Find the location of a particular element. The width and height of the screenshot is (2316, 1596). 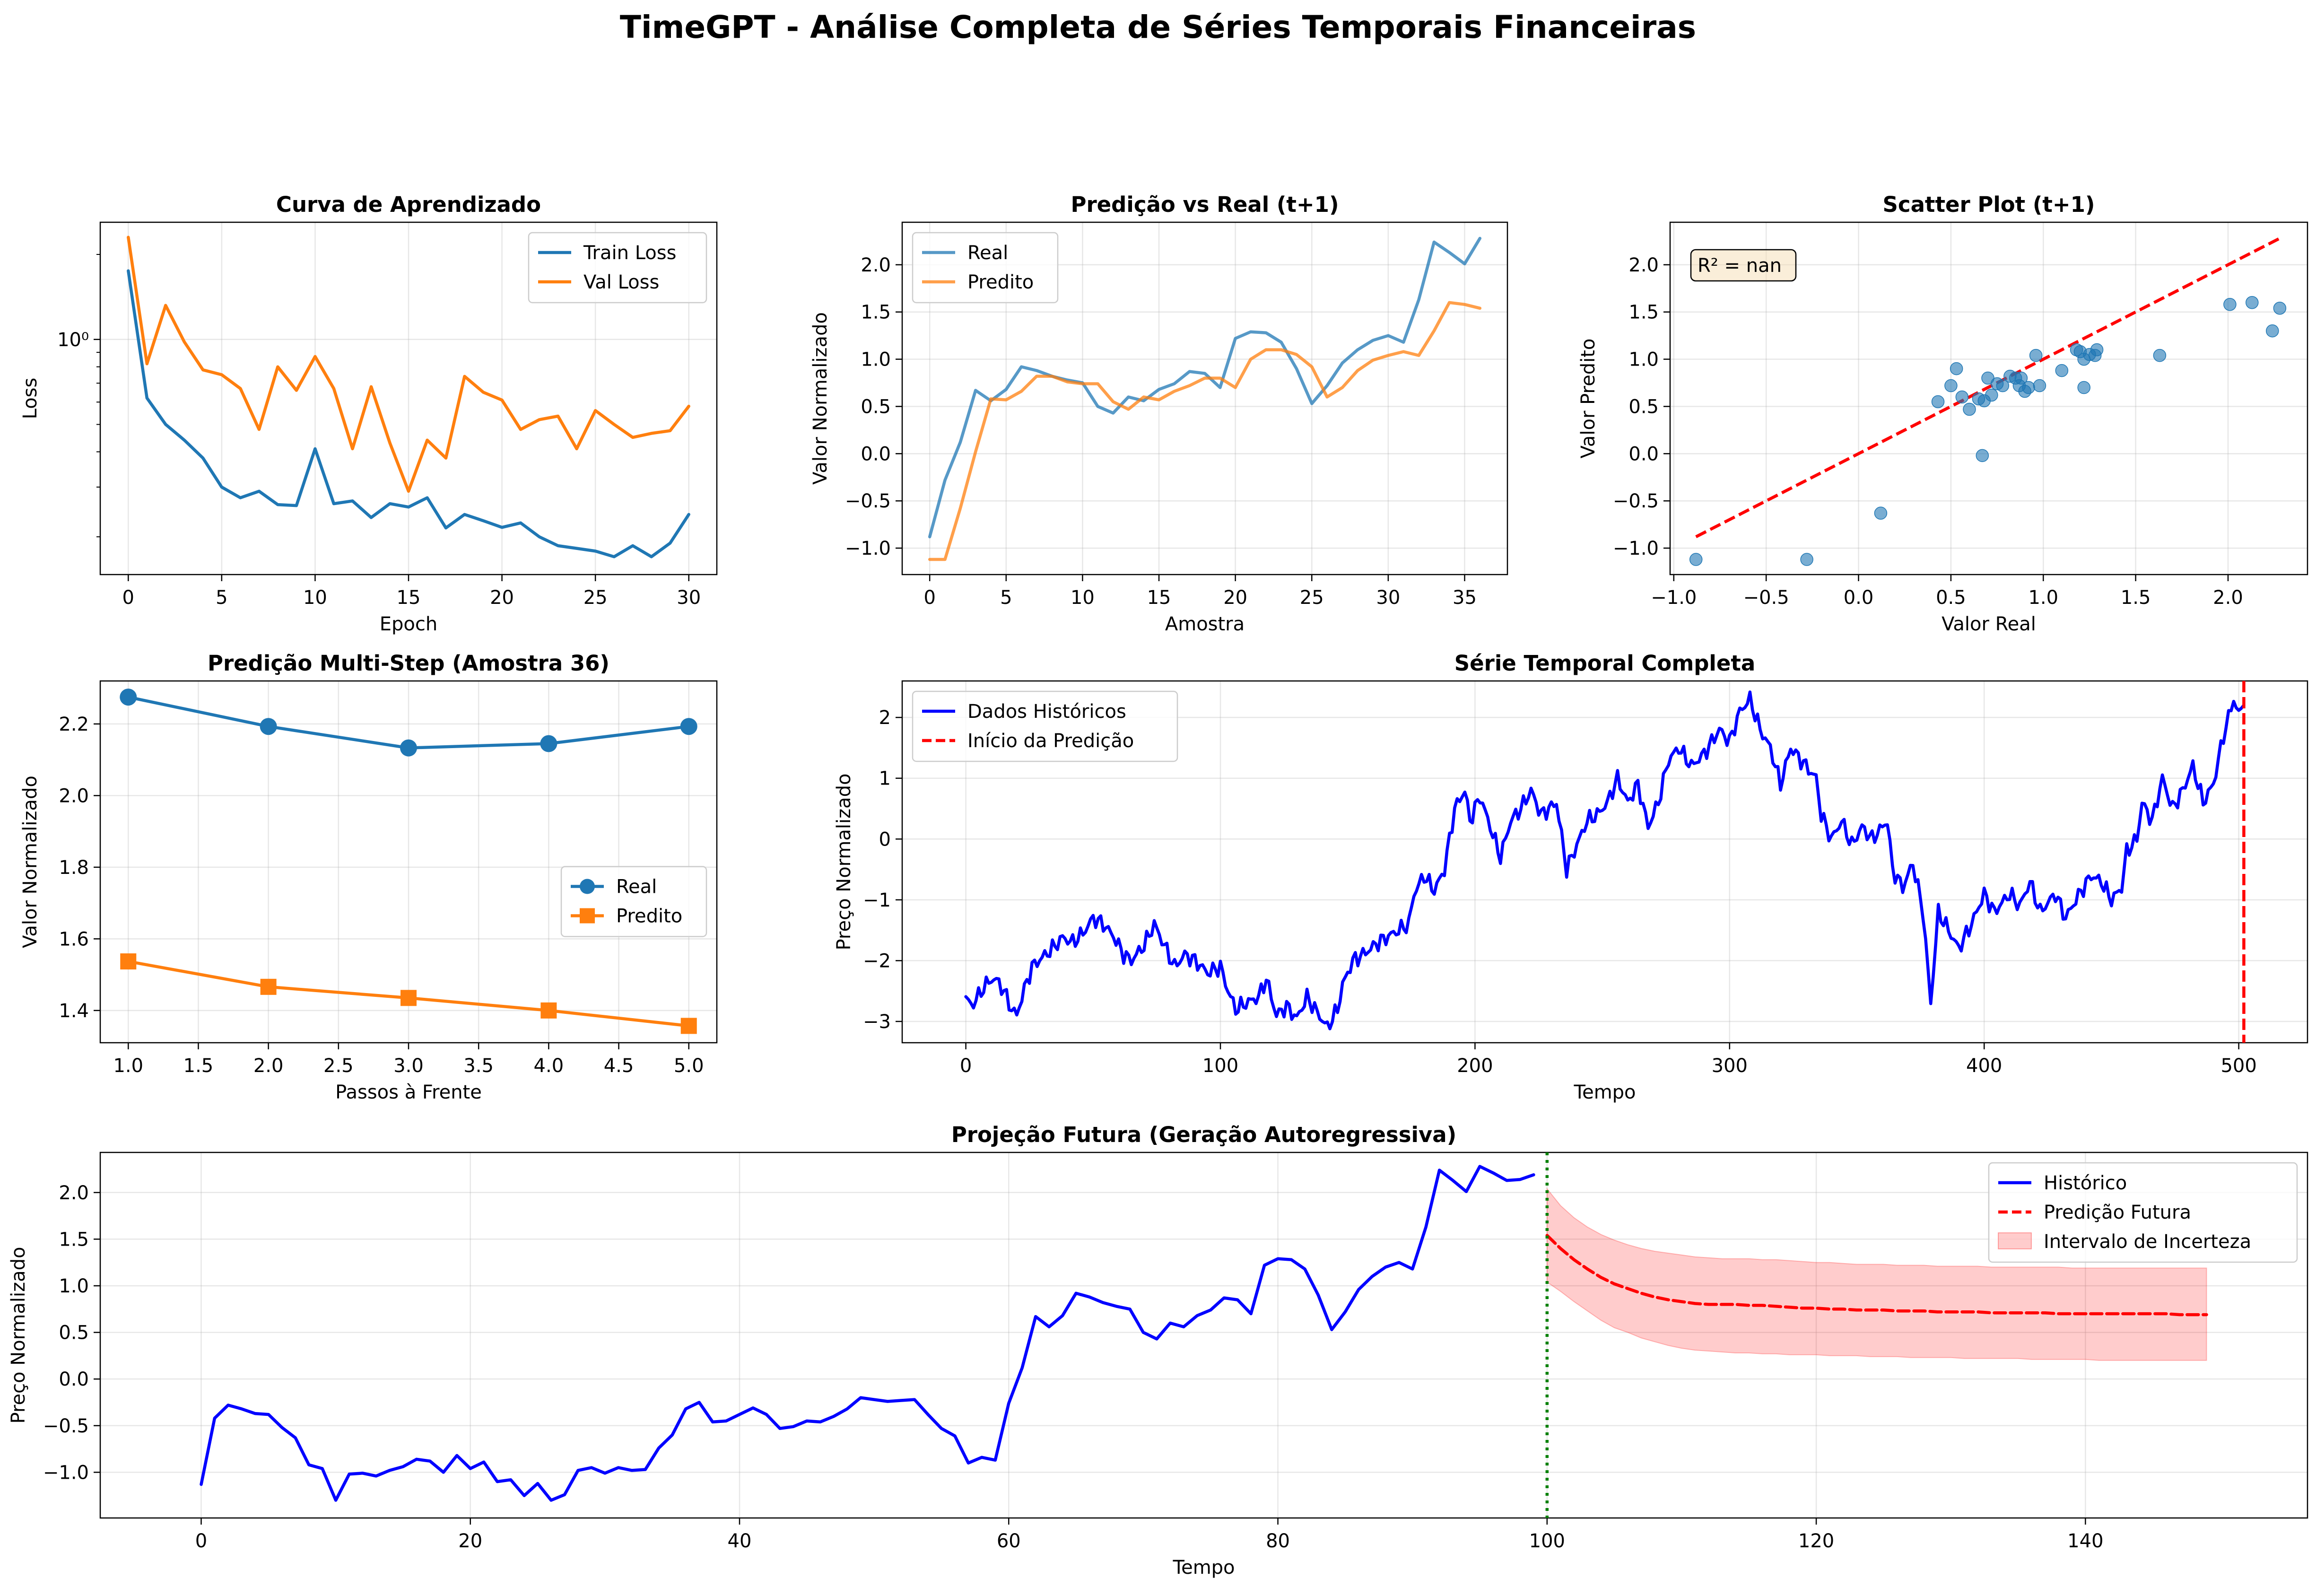

x-tick-label: 60 is located at coordinates (1009, 1541).